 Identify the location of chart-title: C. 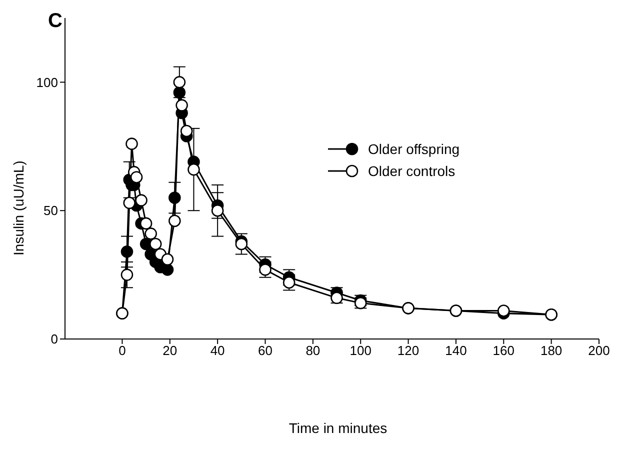
(55, 21).